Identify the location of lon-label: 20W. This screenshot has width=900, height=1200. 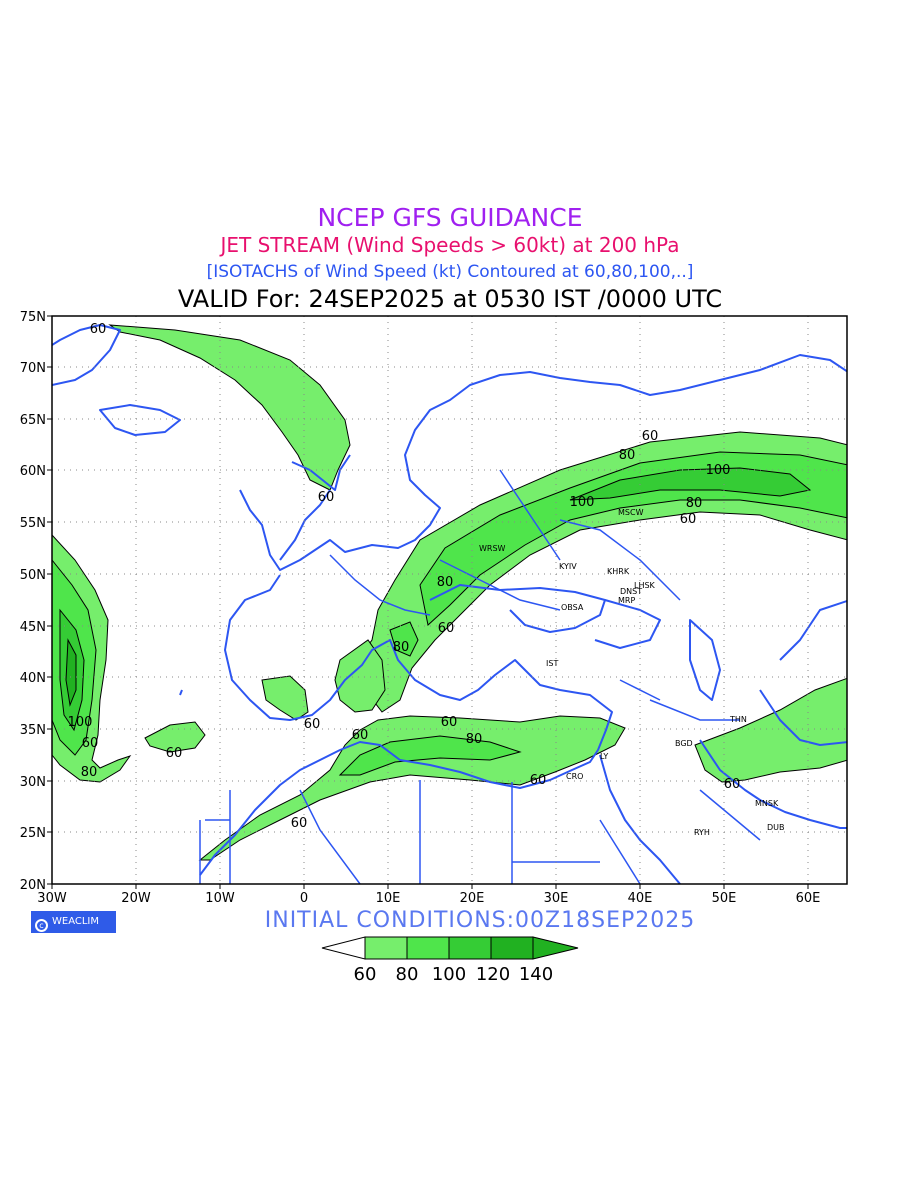
(136, 898).